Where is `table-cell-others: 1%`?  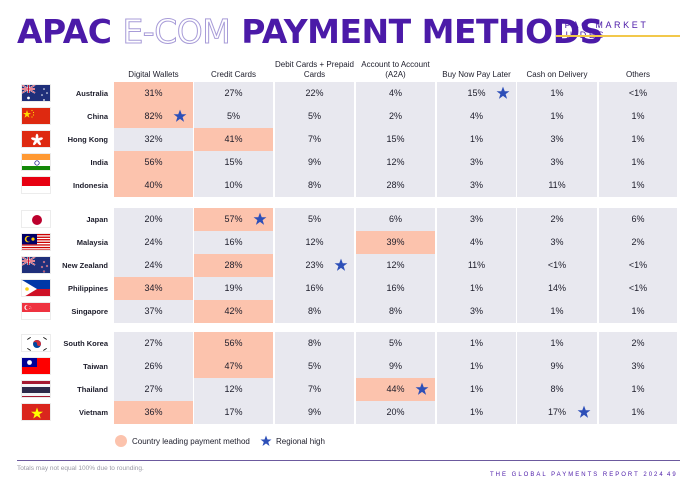
table-cell-others: 1% is located at coordinates (638, 162).